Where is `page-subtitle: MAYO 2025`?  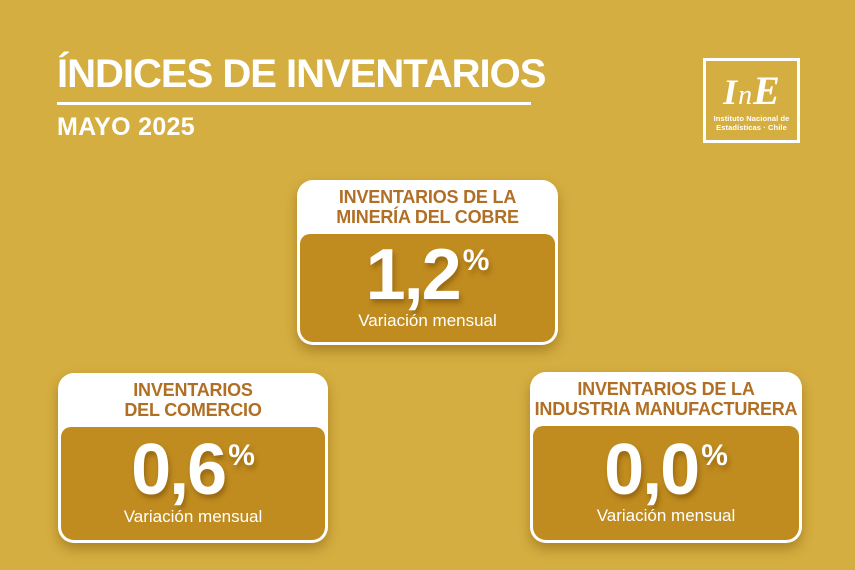 page-subtitle: MAYO 2025 is located at coordinates (126, 127).